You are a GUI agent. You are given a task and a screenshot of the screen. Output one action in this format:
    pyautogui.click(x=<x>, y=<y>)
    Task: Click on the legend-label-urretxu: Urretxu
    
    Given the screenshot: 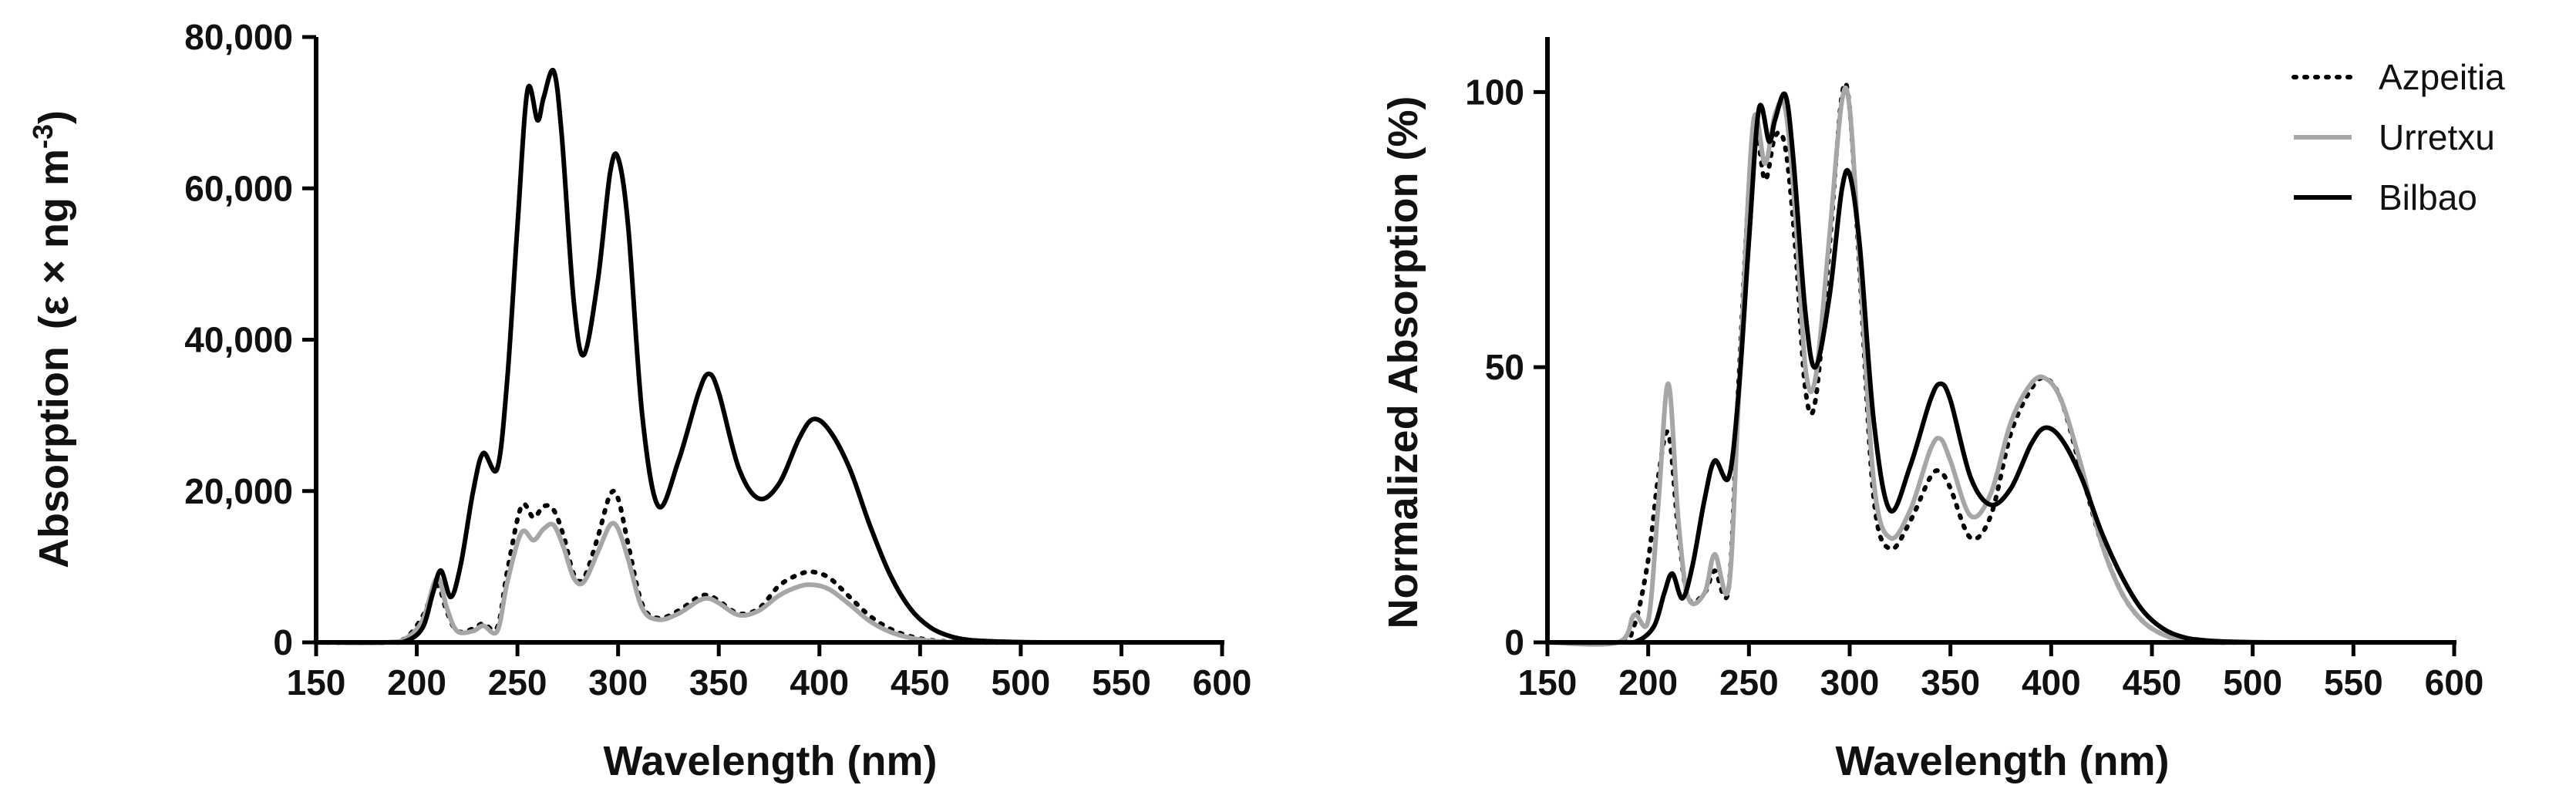 What is the action you would take?
    pyautogui.click(x=2437, y=137)
    